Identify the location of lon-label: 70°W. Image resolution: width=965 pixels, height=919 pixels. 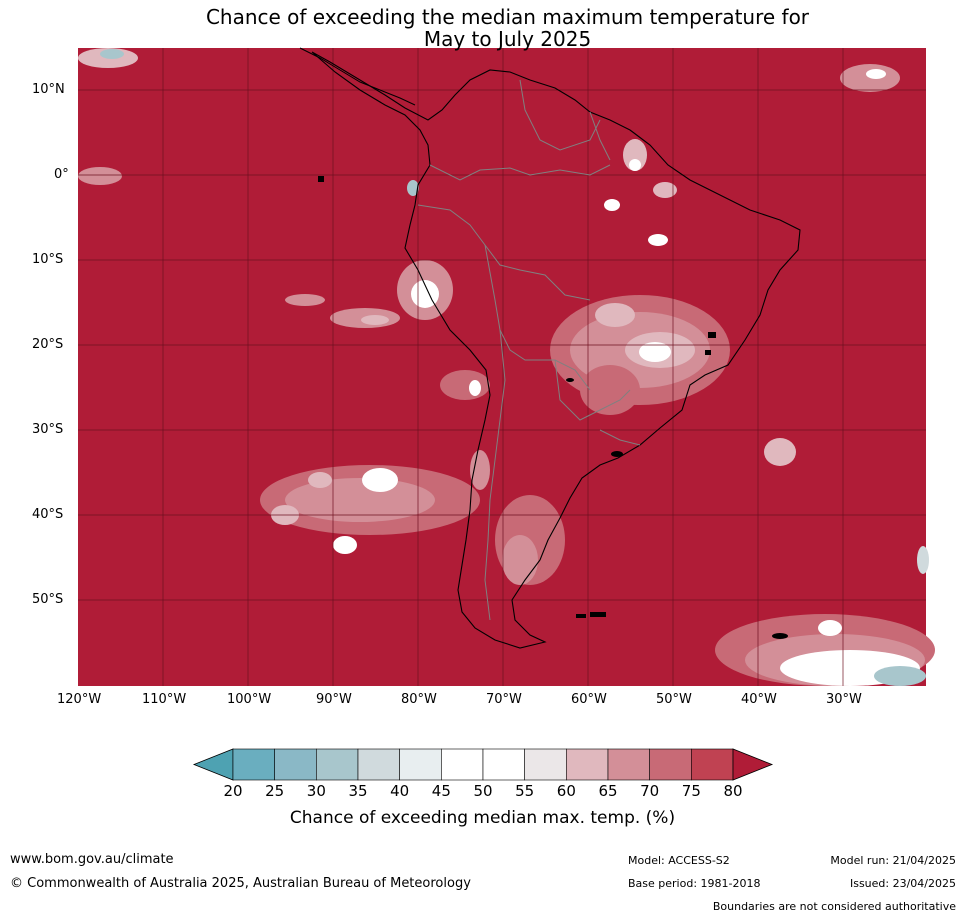
(504, 699).